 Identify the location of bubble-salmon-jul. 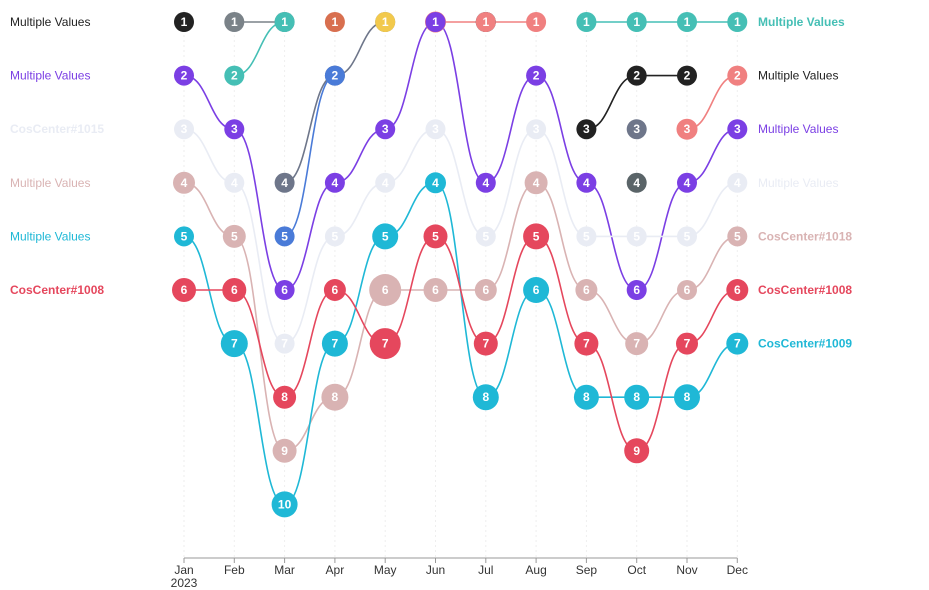
(485, 22).